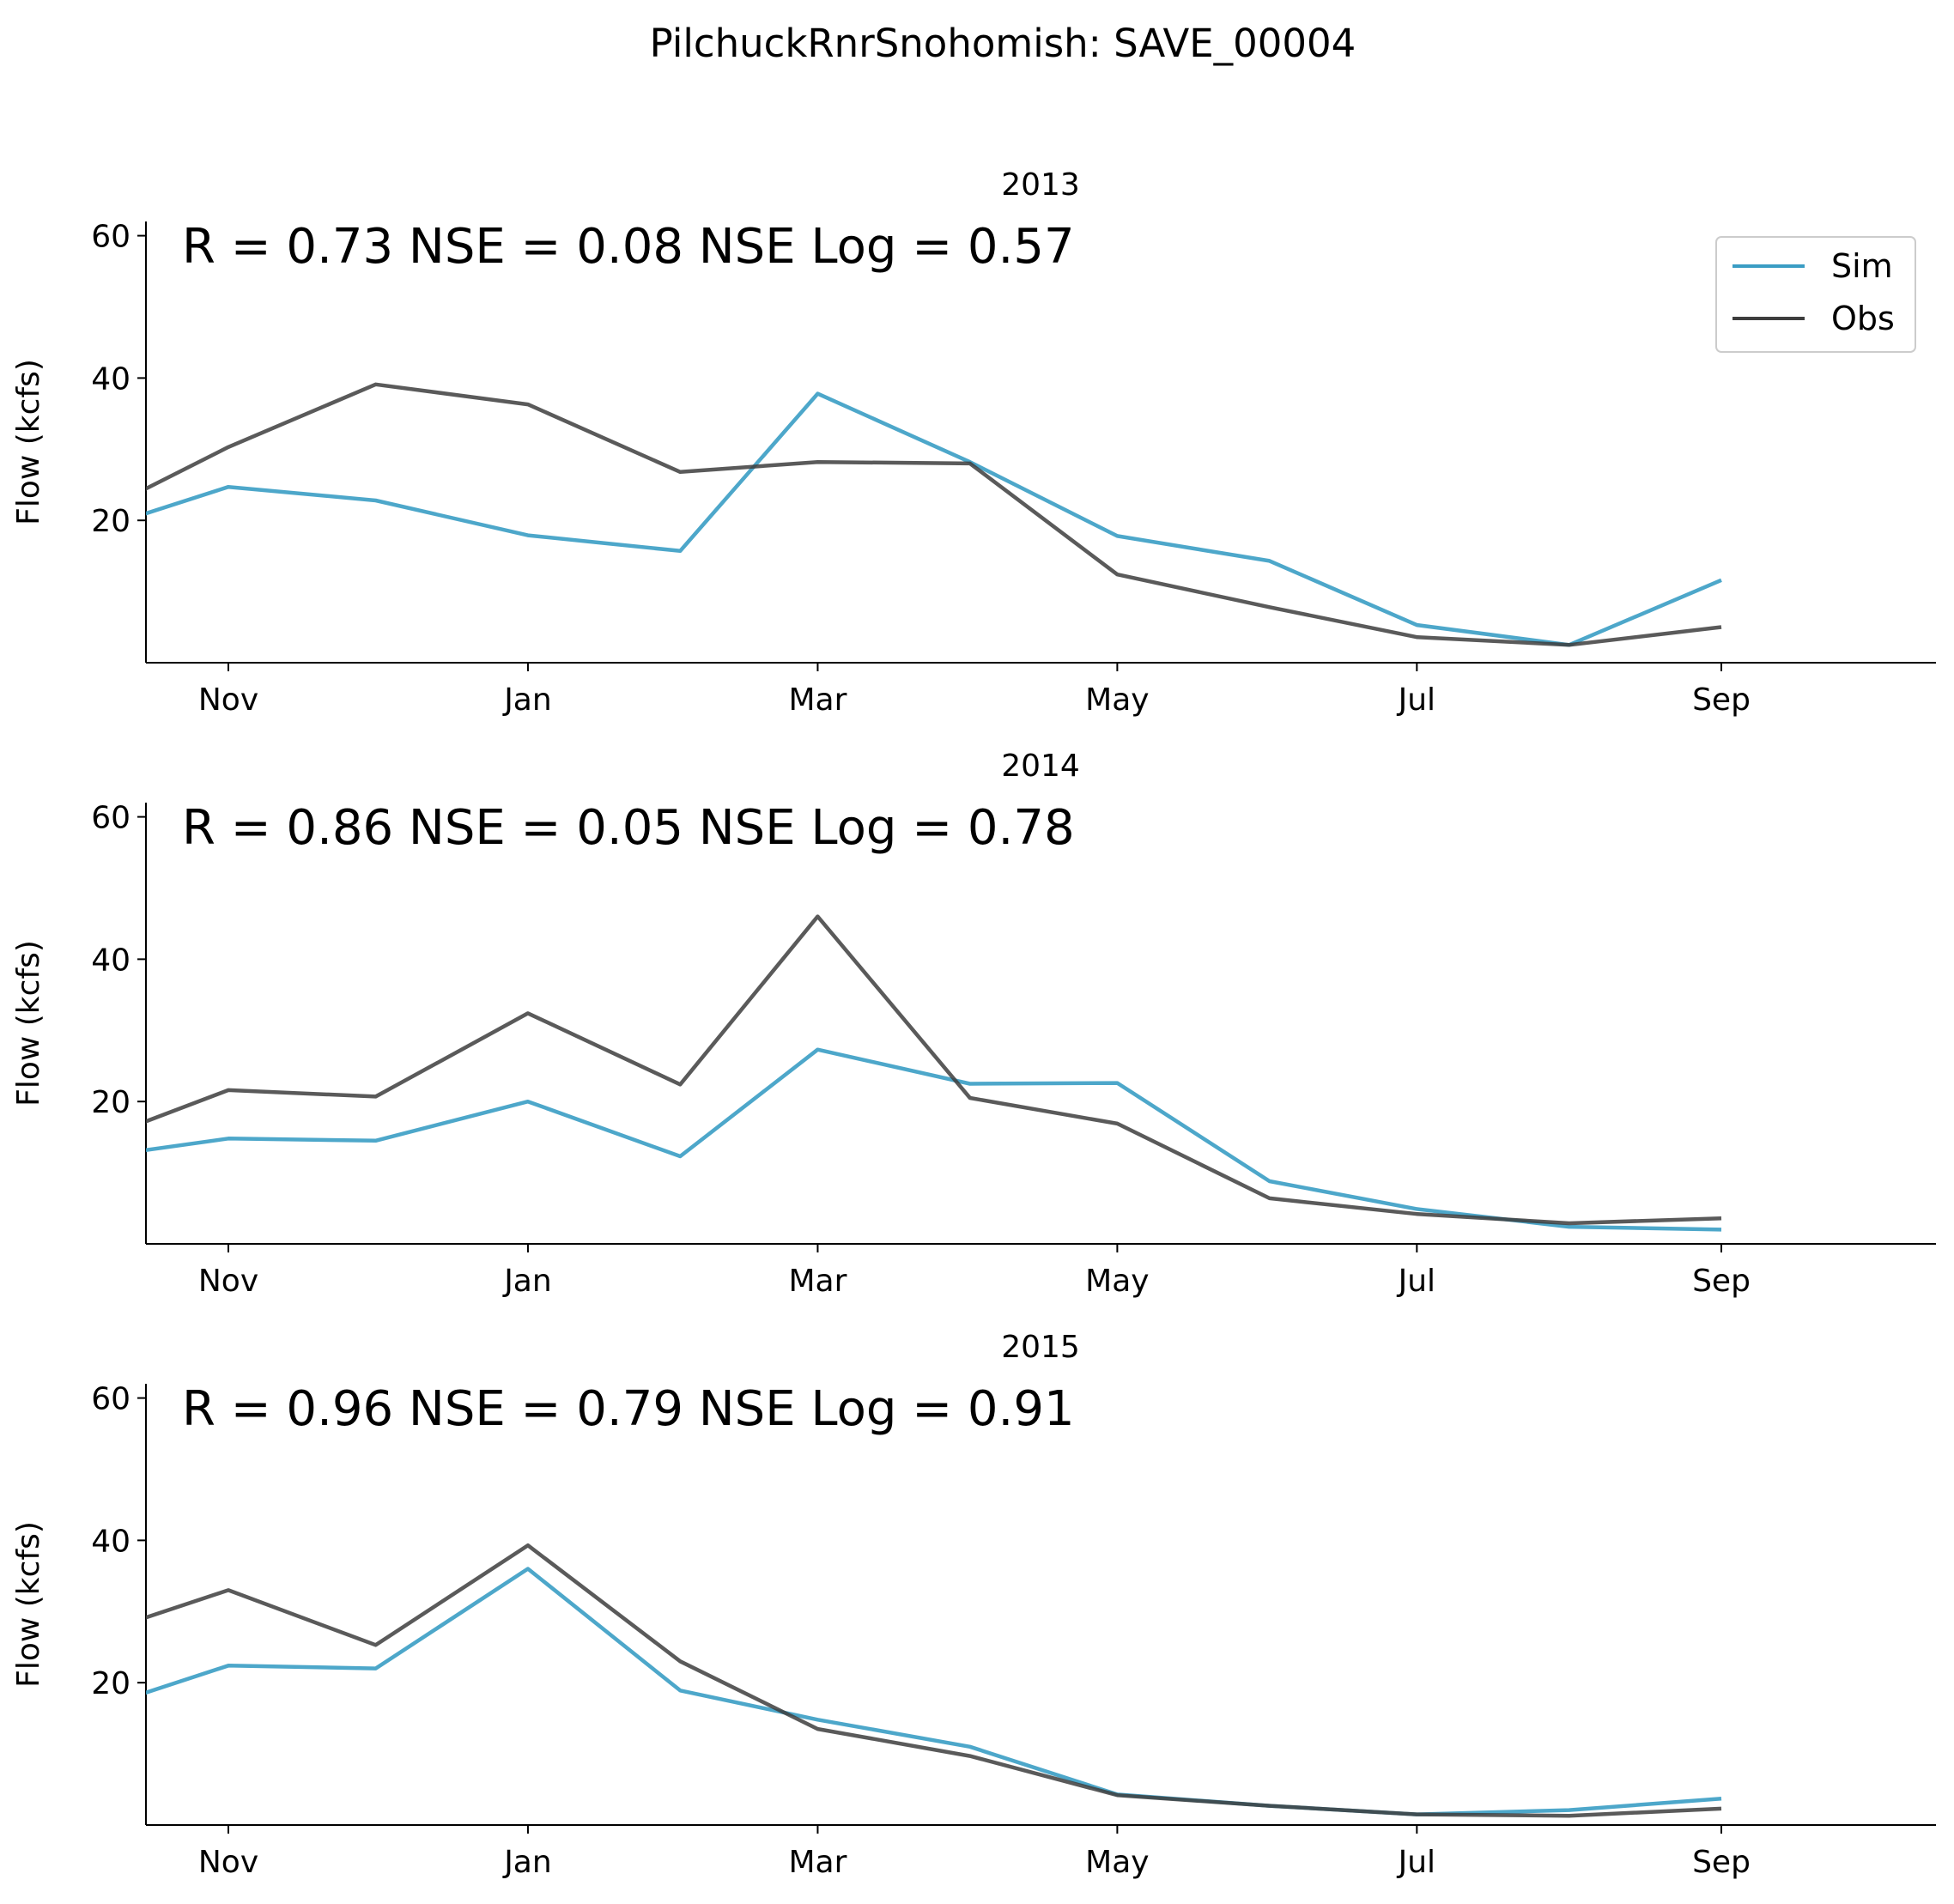  Describe the element at coordinates (628, 1409) in the screenshot. I see `stats-annotation: R = 0.96 NSE = 0.79 NSE Log = 0.91` at that location.